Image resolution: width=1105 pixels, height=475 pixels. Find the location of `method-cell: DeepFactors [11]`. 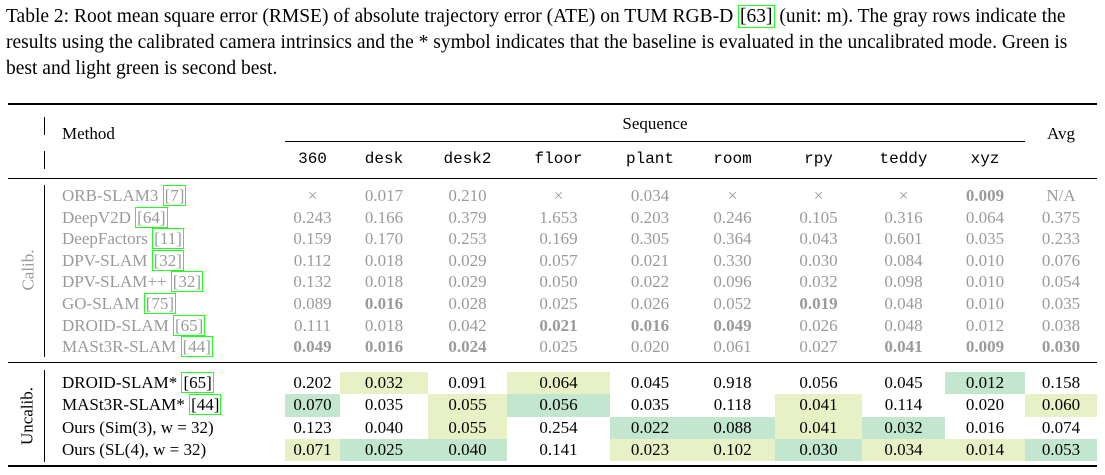

method-cell: DeepFactors [11] is located at coordinates (123, 239).